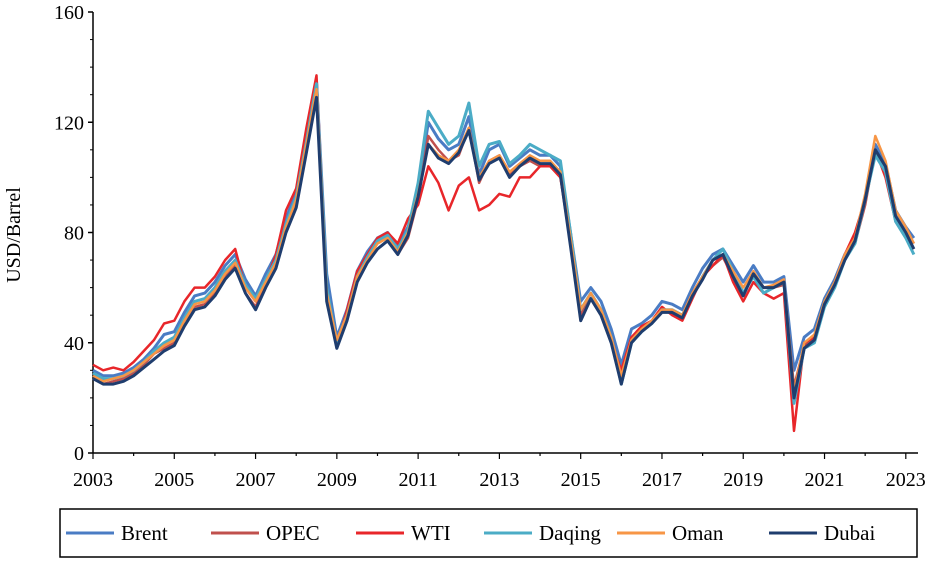  Describe the element at coordinates (79, 454) in the screenshot. I see `y-tick-label: 0` at that location.